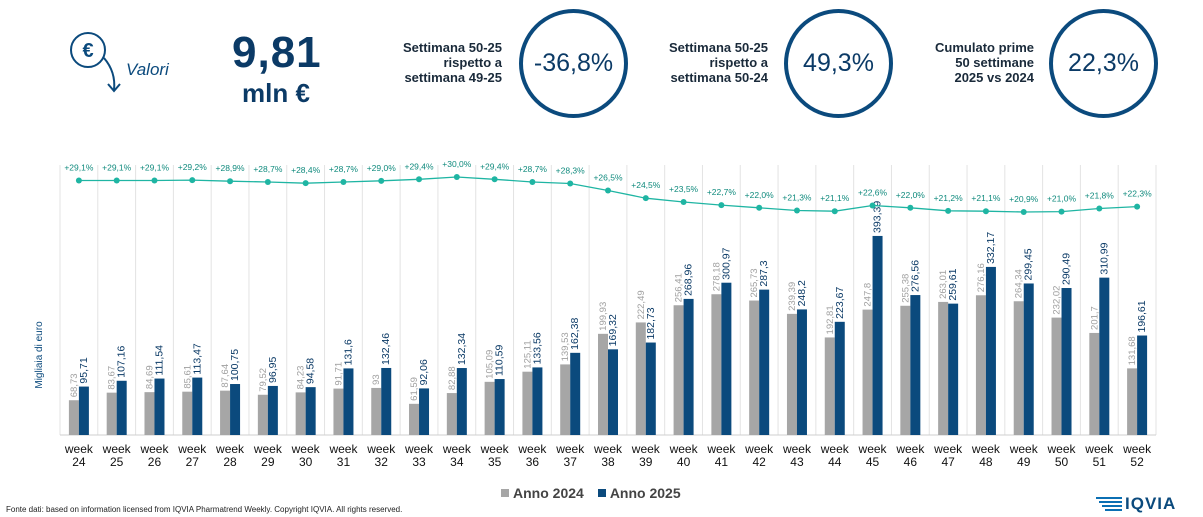  I want to click on growth-label: +30,0%, so click(457, 164).